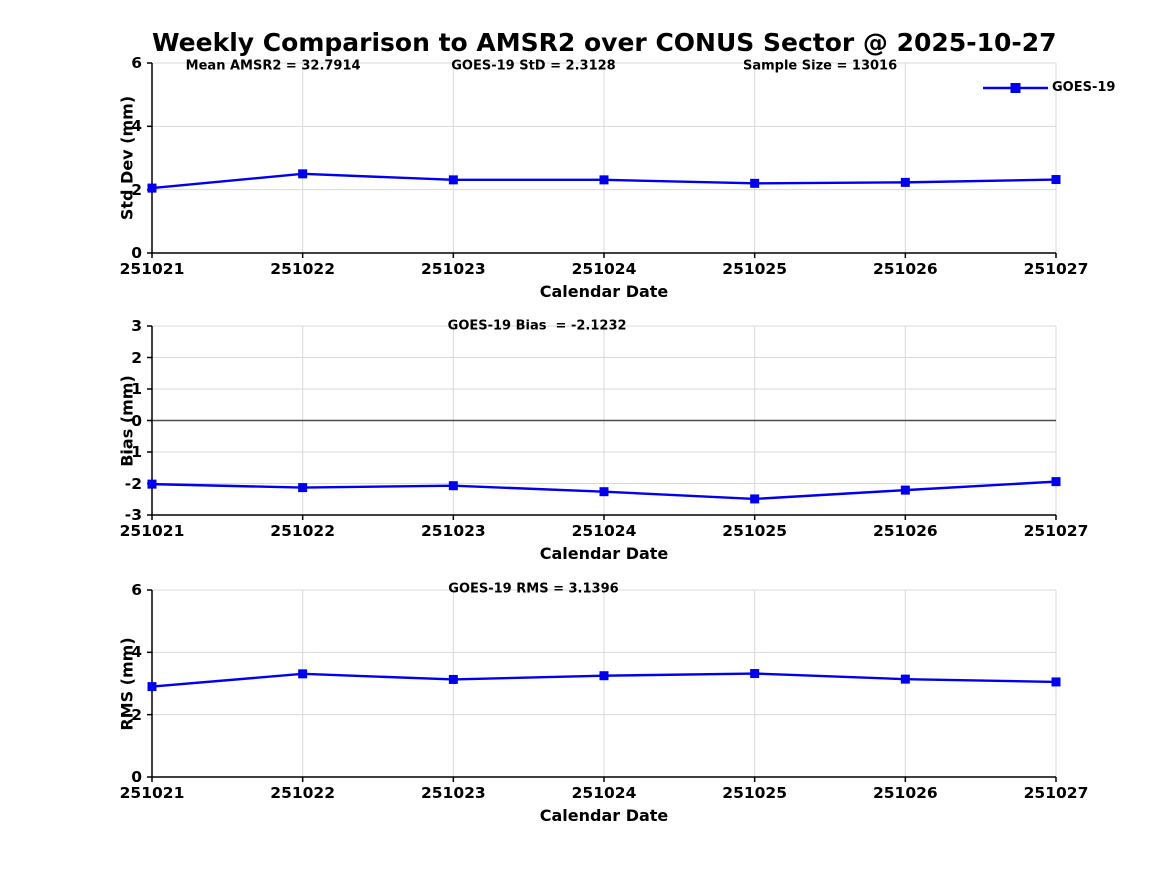 The height and width of the screenshot is (875, 1167). I want to click on y-tick-label: -2, so click(133, 483).